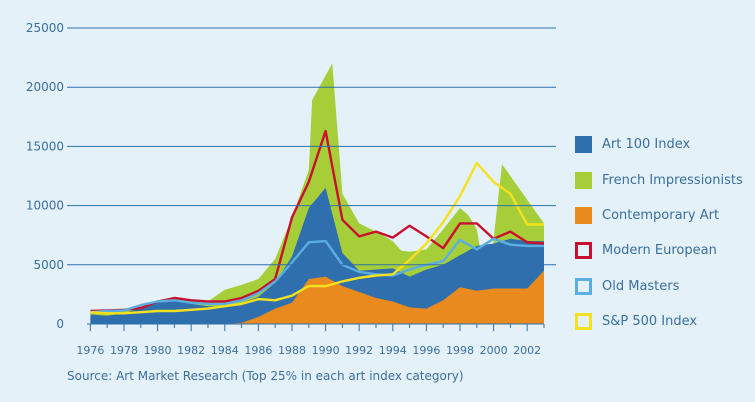 The image size is (755, 402). I want to click on legend-item-art-100-index: Art 100 Index, so click(659, 144).